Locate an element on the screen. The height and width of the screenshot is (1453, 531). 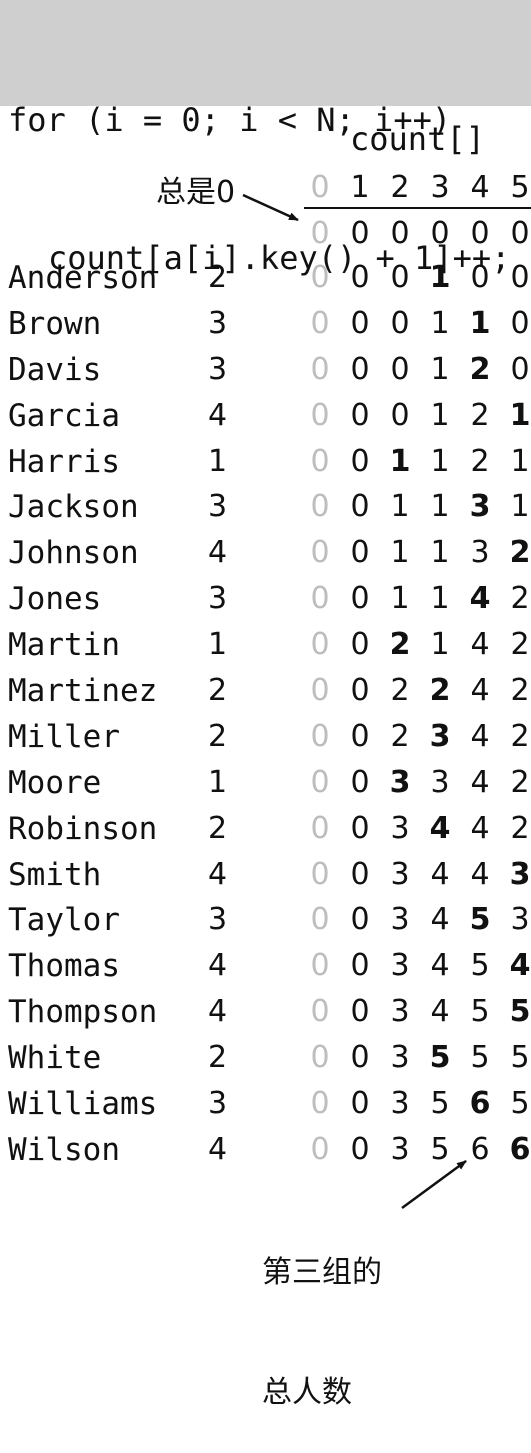
trace-row: Jones 3 0 0 1 1 4 2 is located at coordinates (265, 600).